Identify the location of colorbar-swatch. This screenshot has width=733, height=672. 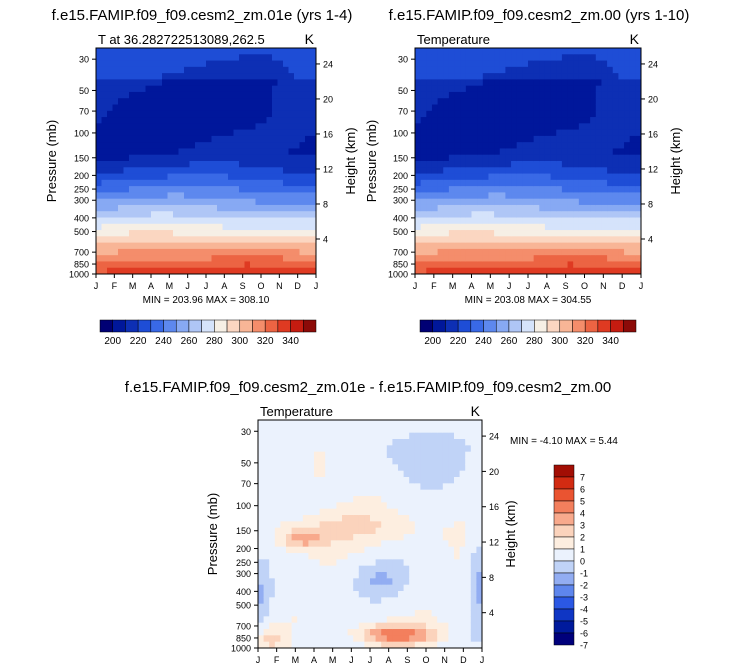
(564, 519).